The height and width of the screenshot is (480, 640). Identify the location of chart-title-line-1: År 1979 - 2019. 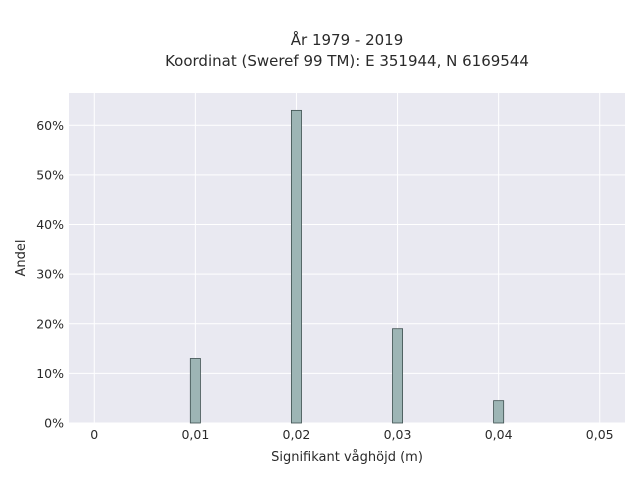
(347, 39).